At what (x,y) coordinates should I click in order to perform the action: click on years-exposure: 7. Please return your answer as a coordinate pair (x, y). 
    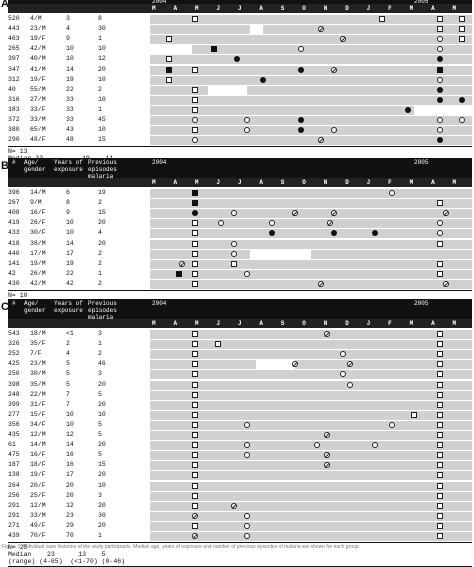
    Looking at the image, I should click on (68, 404).